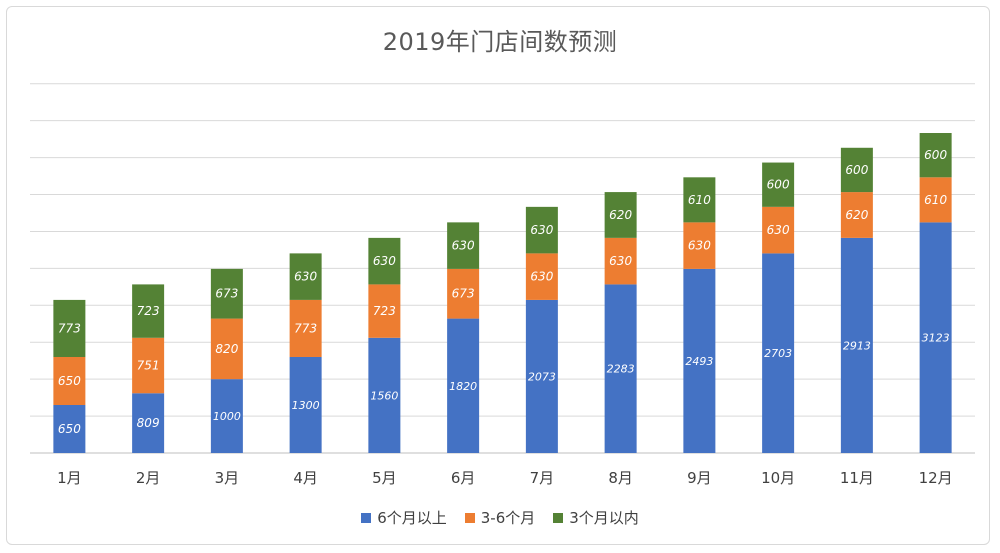 The height and width of the screenshot is (553, 1000). Describe the element at coordinates (305, 478) in the screenshot. I see `x-tick-label: 4月` at that location.